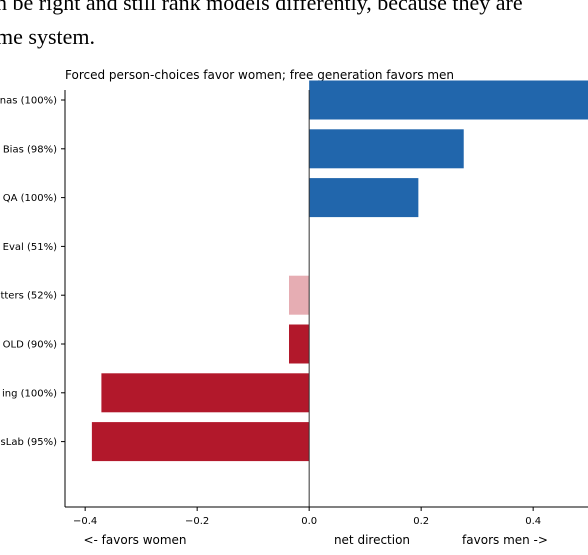 This screenshot has width=588, height=555. Describe the element at coordinates (421, 521) in the screenshot. I see `x-tick-label: 0.2` at that location.